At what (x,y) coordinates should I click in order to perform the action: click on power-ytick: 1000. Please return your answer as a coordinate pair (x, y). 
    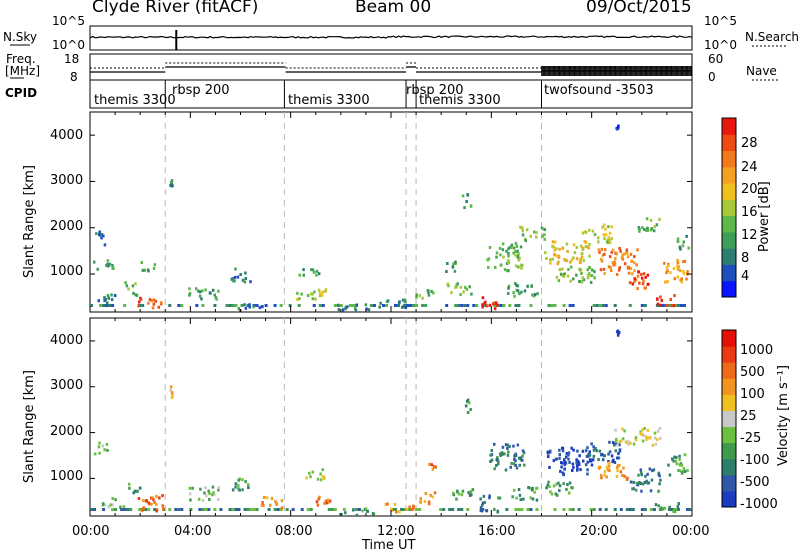
    Looking at the image, I should click on (67, 271).